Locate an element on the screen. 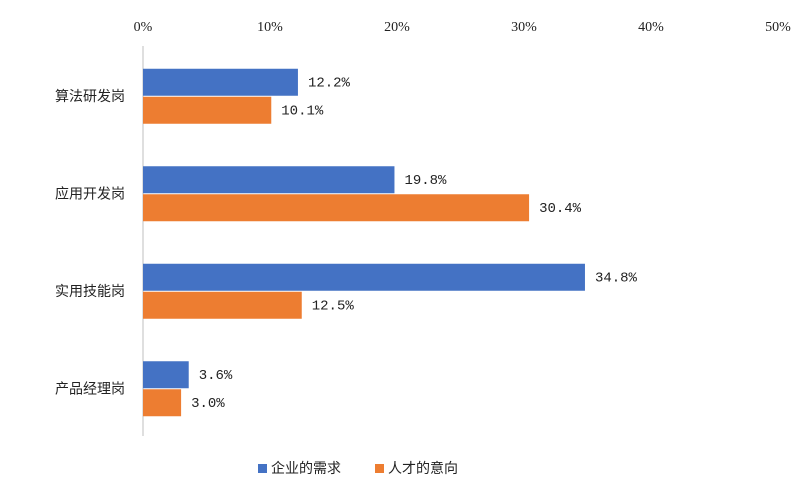 The height and width of the screenshot is (491, 800). data-label: 3.0% is located at coordinates (208, 404).